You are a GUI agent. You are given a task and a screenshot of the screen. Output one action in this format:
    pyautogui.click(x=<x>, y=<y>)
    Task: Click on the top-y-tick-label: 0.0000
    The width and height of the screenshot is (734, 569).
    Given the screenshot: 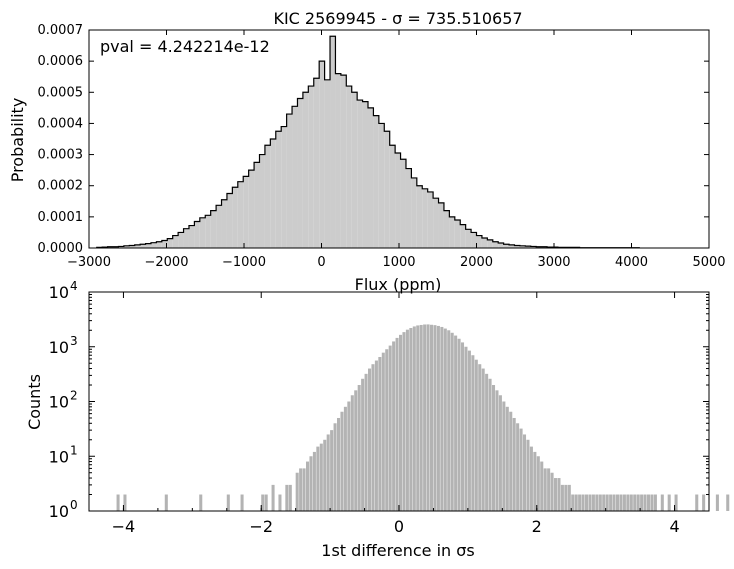 What is the action you would take?
    pyautogui.click(x=61, y=248)
    